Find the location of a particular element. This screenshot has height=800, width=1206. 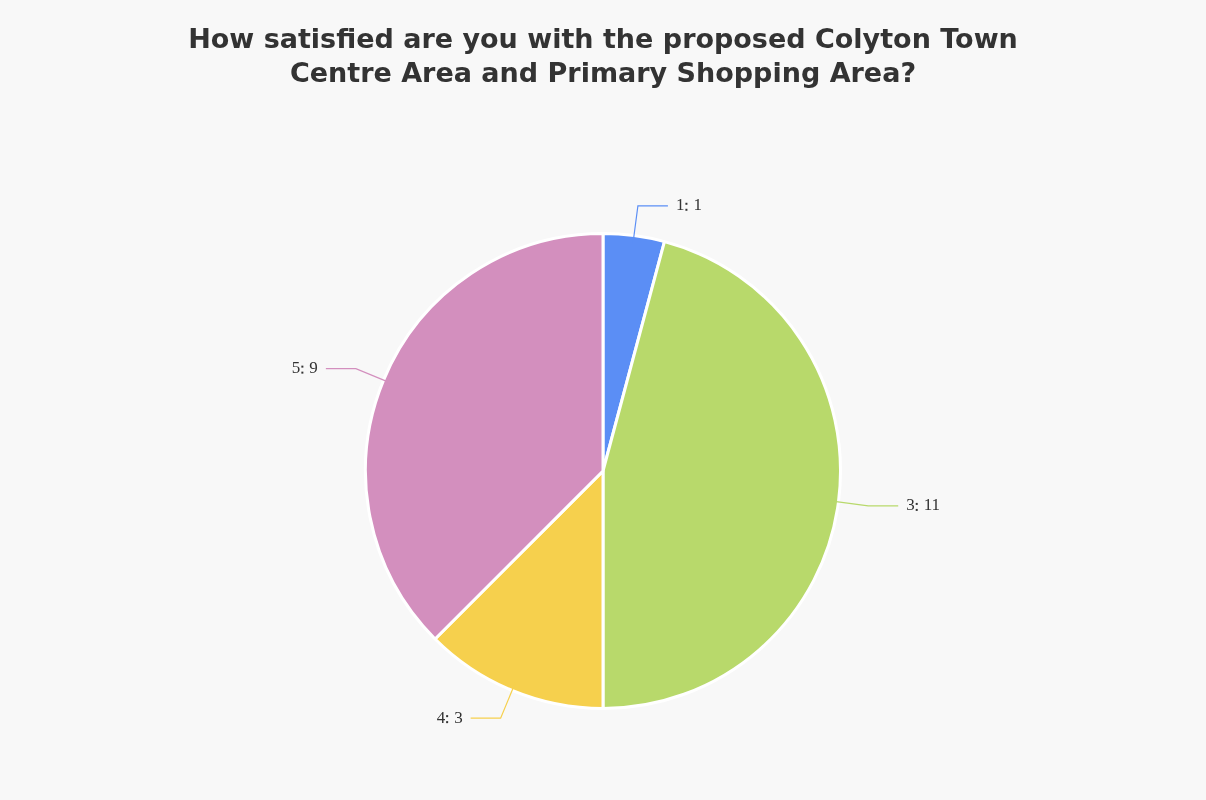

data-label: 9 is located at coordinates (313, 368).